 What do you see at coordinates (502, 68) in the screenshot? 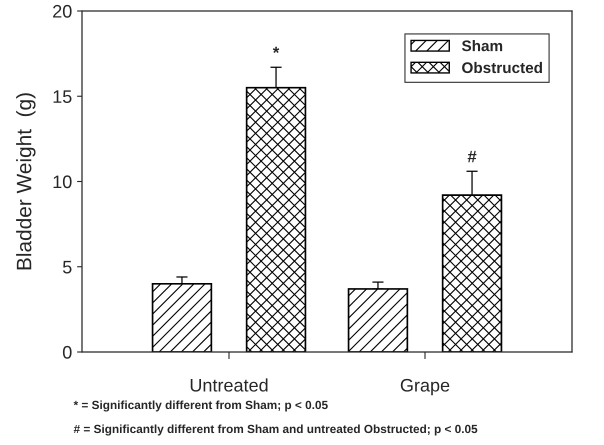
I see `legend-label: Obstructed` at bounding box center [502, 68].